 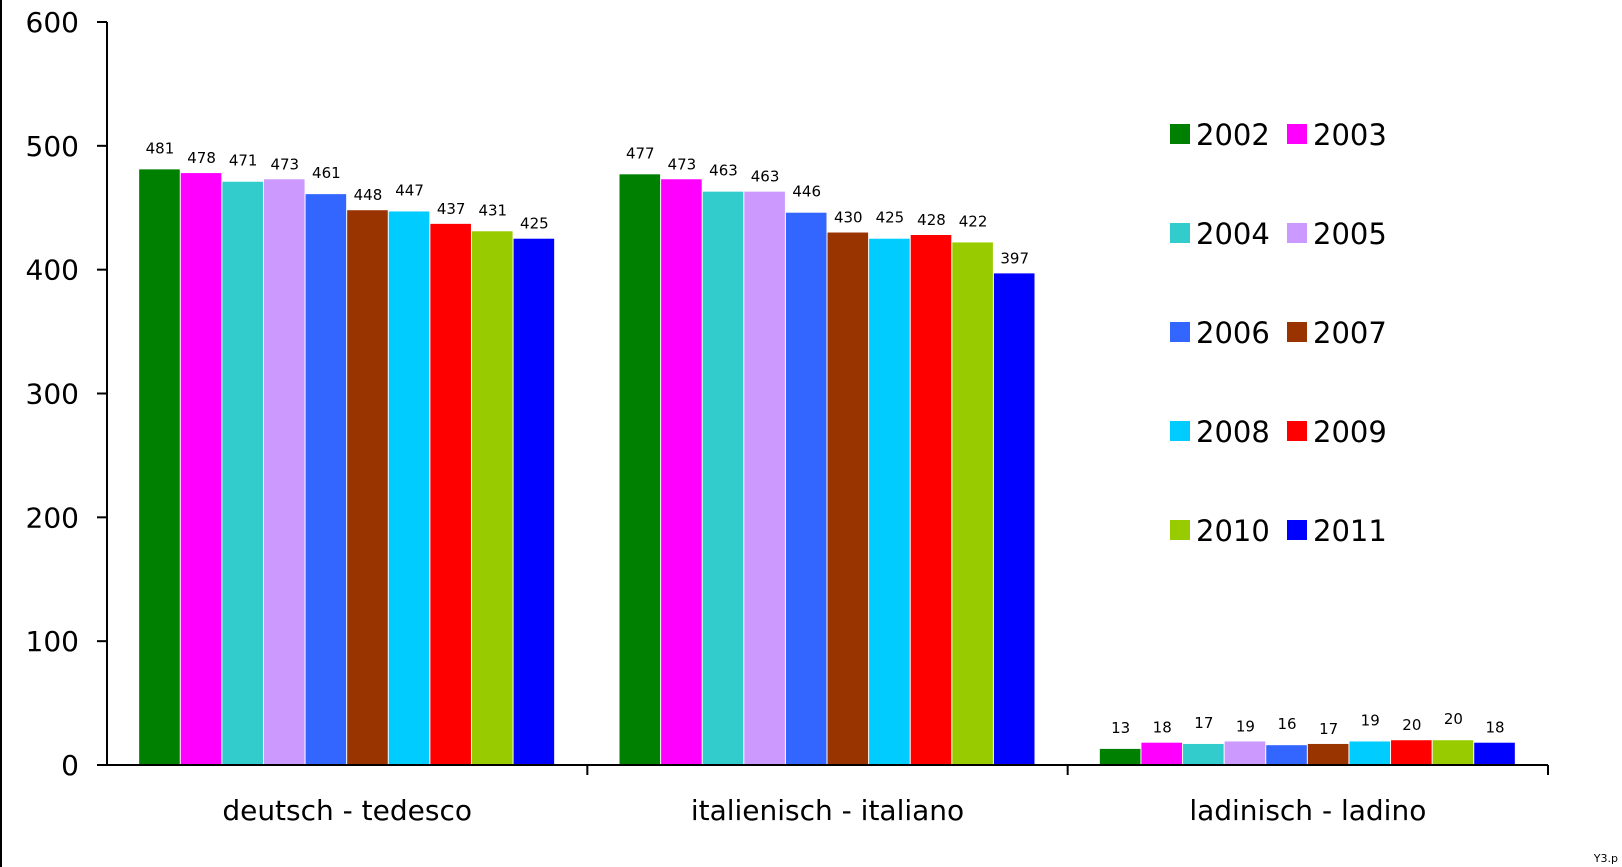 I want to click on data-label: 430, so click(x=848, y=218).